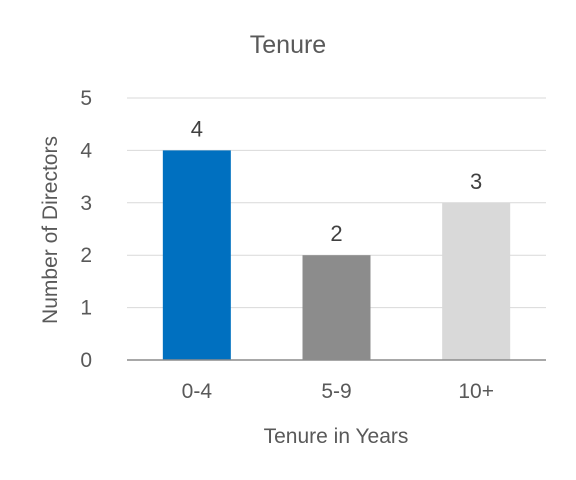 The width and height of the screenshot is (576, 480). Describe the element at coordinates (86, 98) in the screenshot. I see `y-tick-label: 5` at that location.